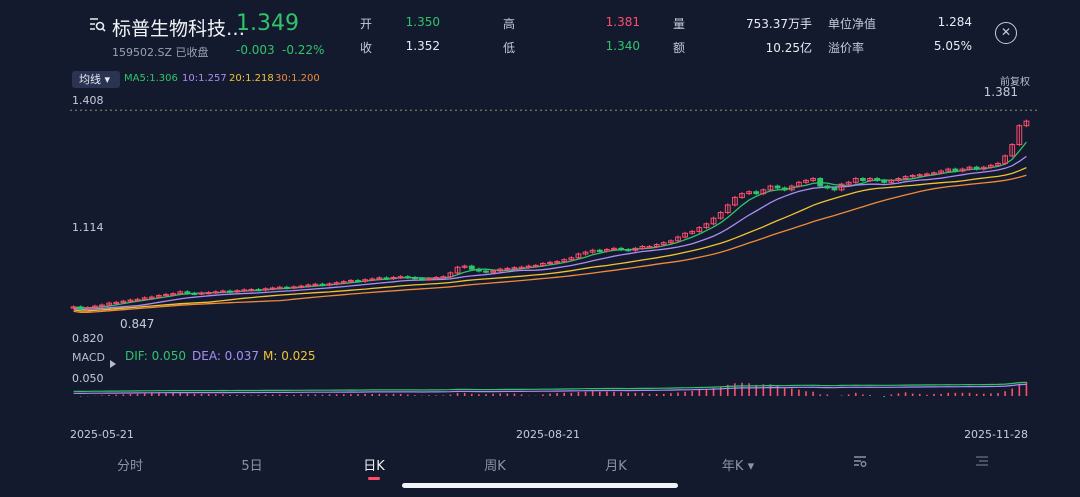  I want to click on stat-label: 高, so click(509, 24).